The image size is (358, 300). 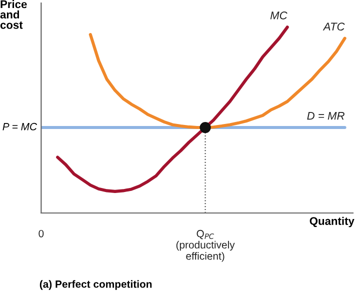 I want to click on annotation: P = MC, so click(x=20, y=126).